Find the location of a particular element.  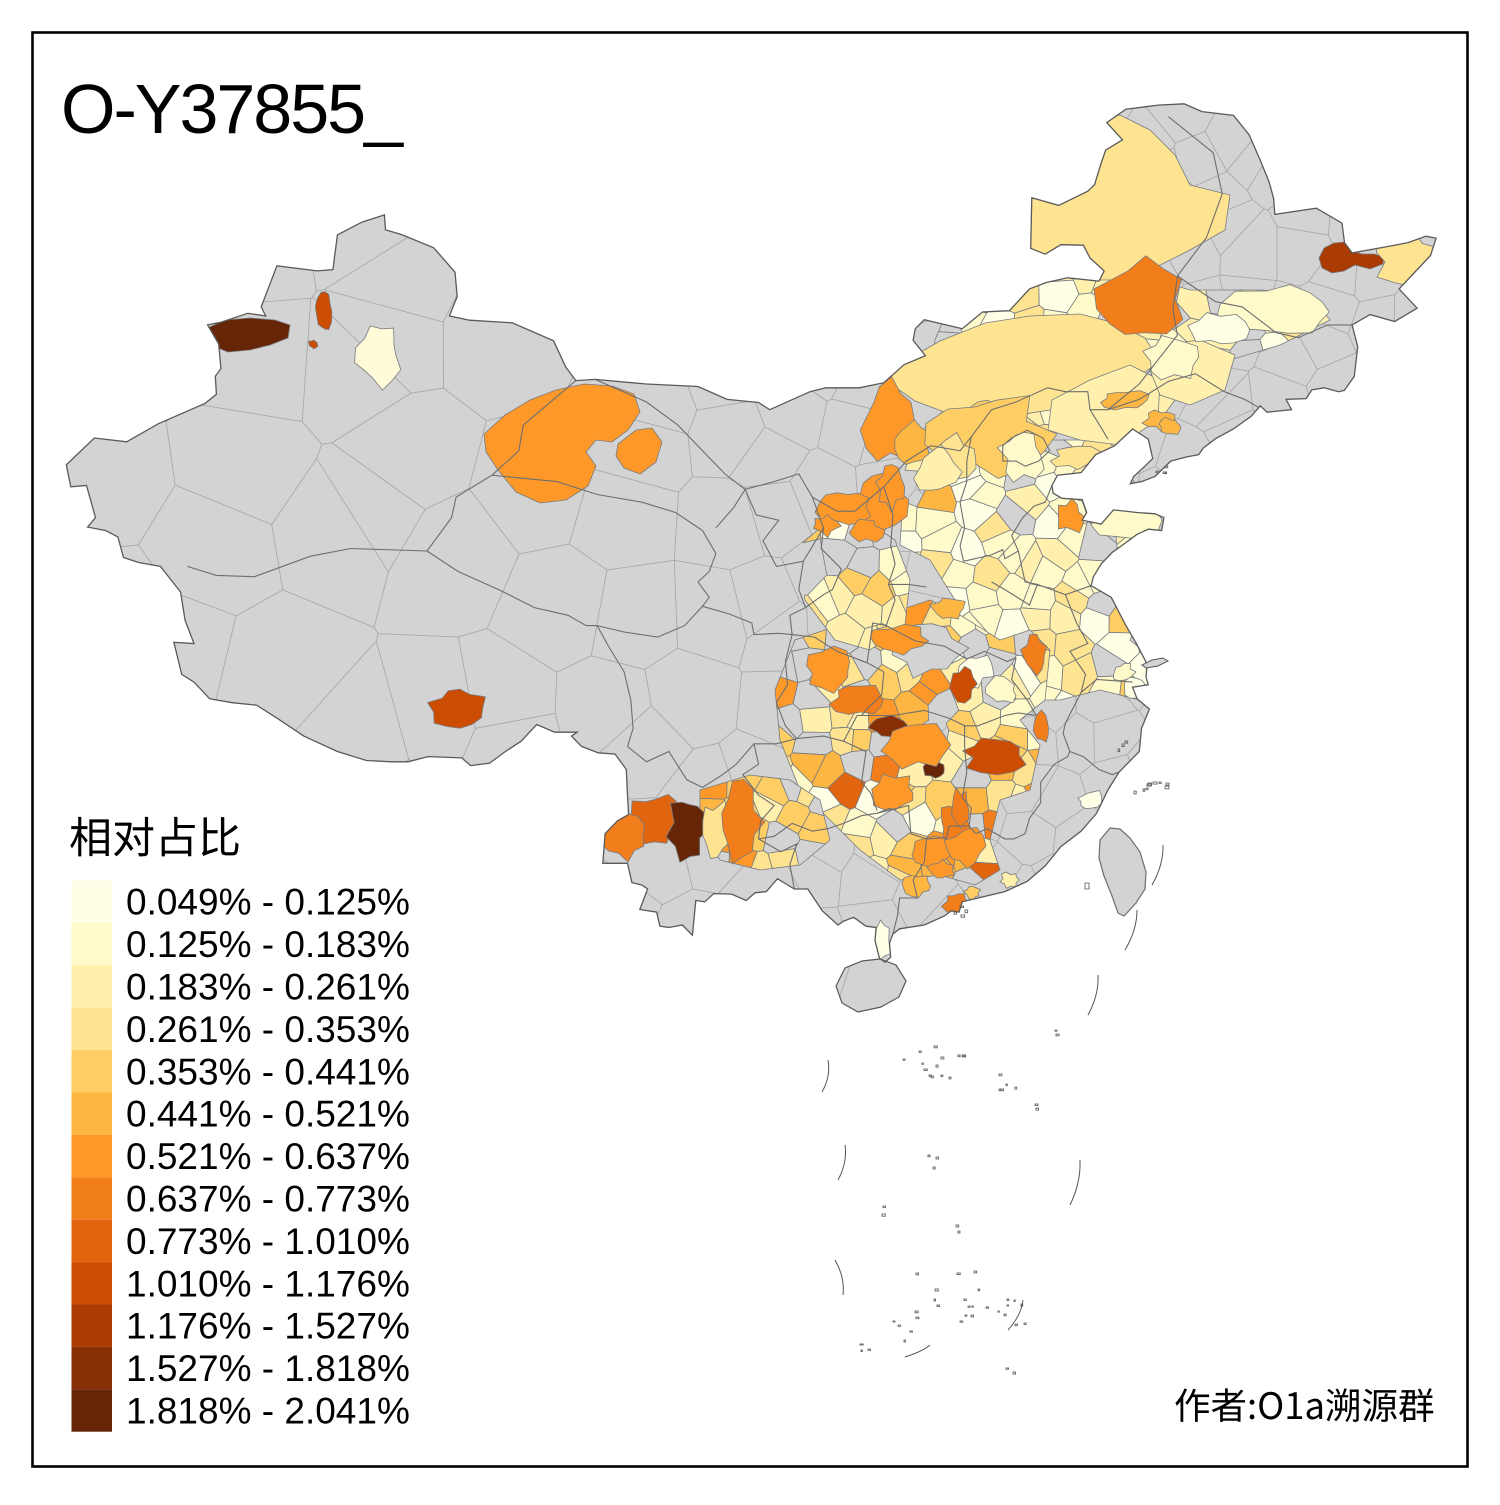

svg-text: 1.176% - 1.527% is located at coordinates (268, 1326).